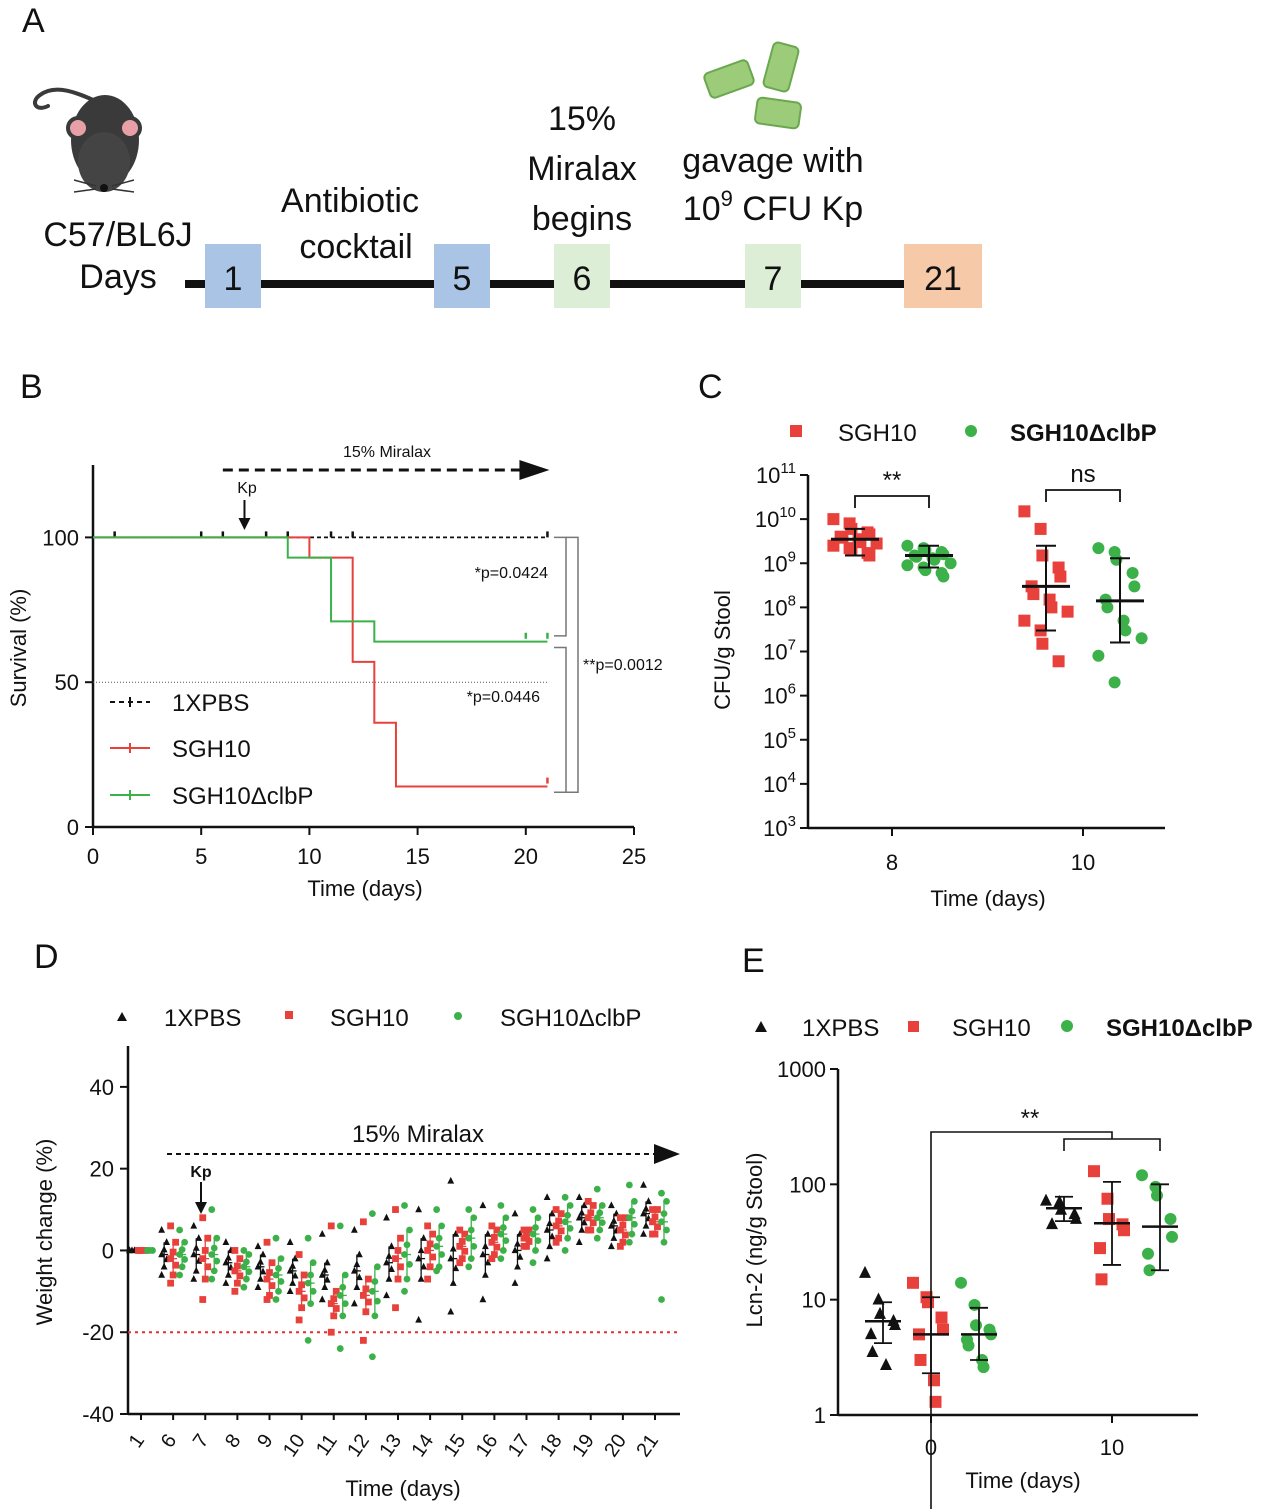  I want to click on lcn2-legend-clbp: SGH10ΔclbP, so click(1179, 1028).